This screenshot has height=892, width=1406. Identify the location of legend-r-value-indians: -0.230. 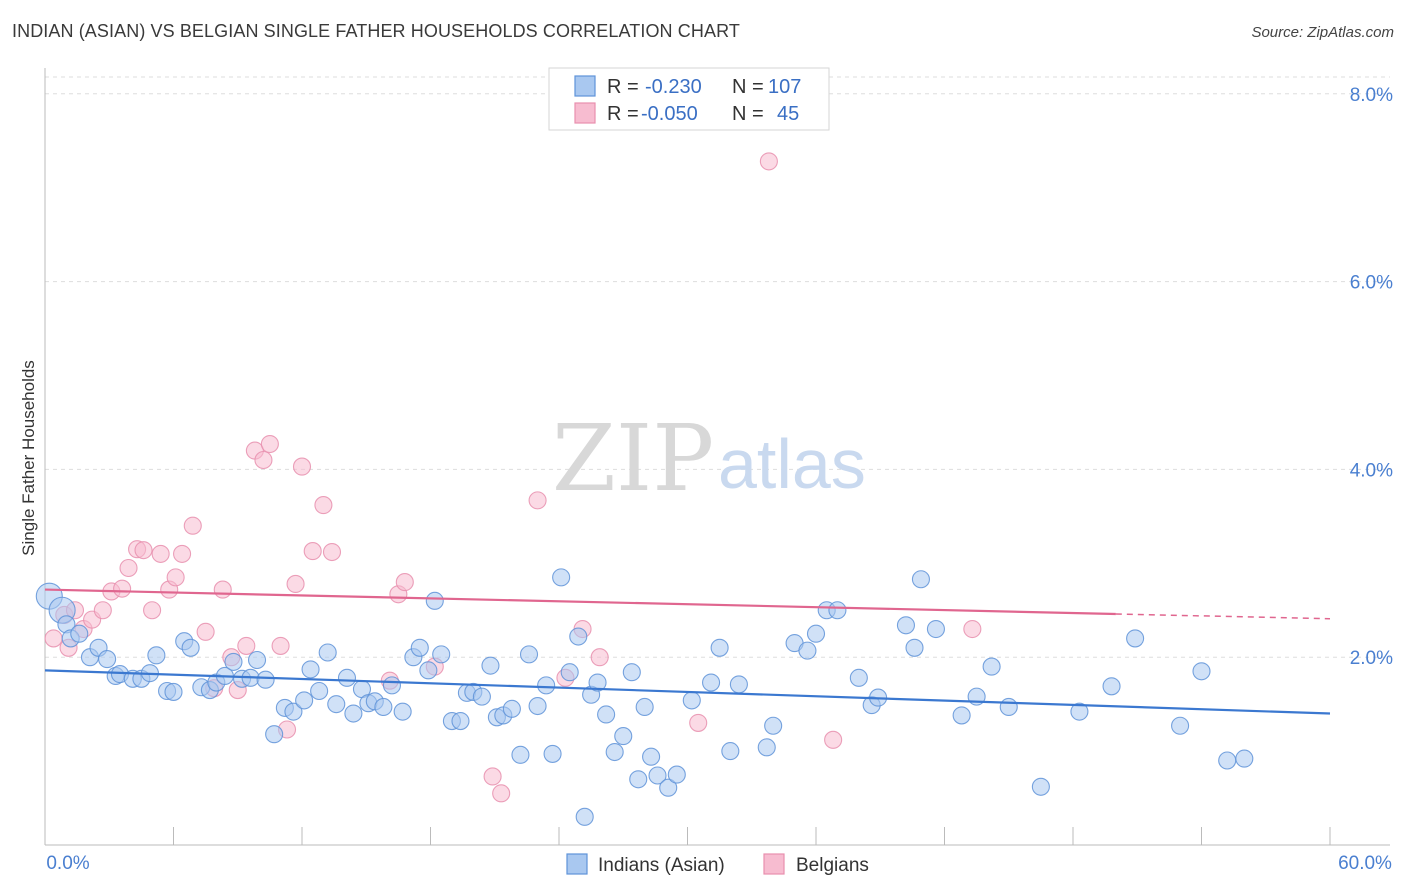
(673, 87).